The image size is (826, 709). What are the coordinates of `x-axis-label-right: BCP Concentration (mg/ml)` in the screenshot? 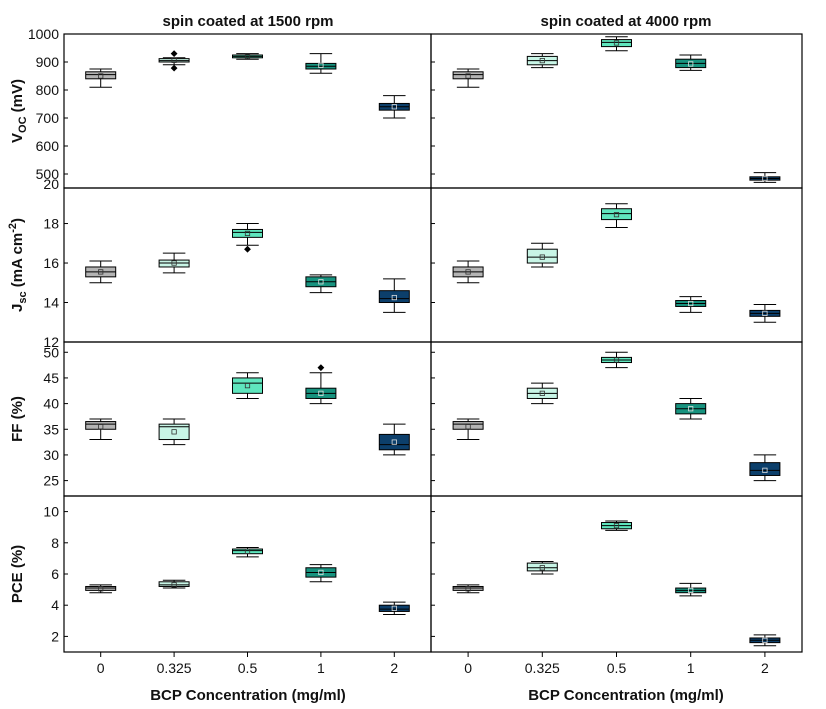 It's located at (626, 695).